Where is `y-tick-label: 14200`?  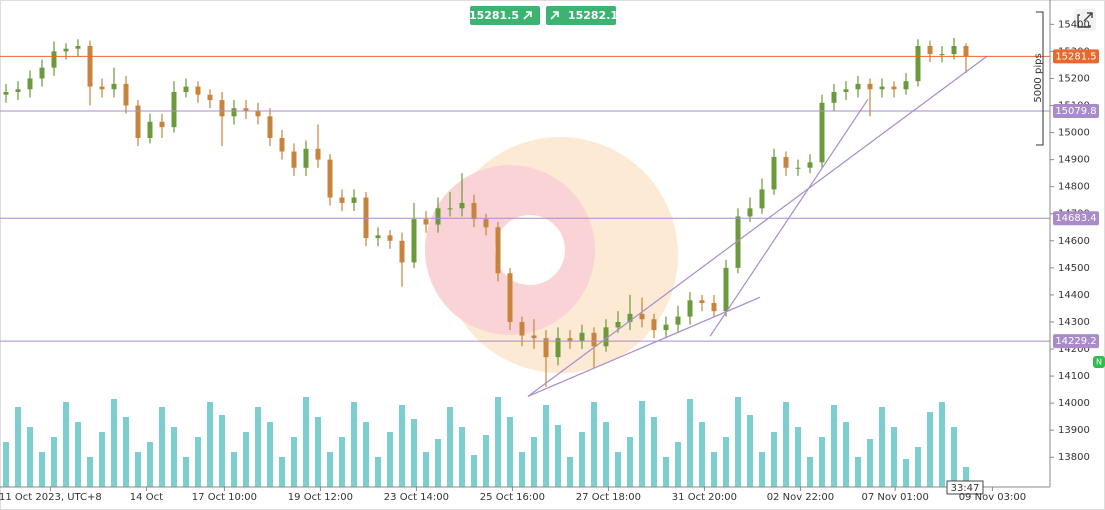 y-tick-label: 14200 is located at coordinates (1074, 349).